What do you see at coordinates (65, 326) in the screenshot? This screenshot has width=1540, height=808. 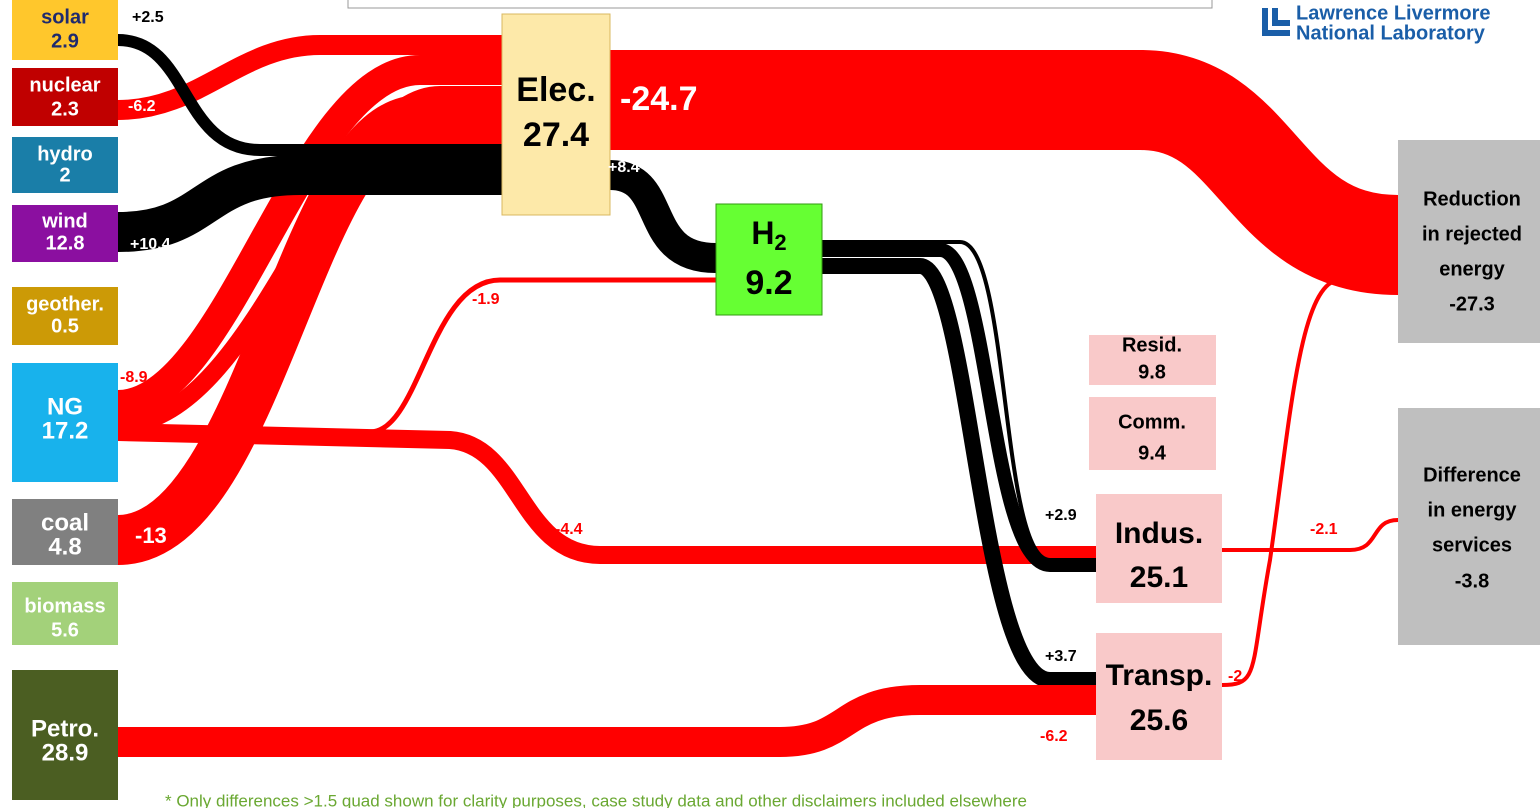 I see `node-value: 0.5` at bounding box center [65, 326].